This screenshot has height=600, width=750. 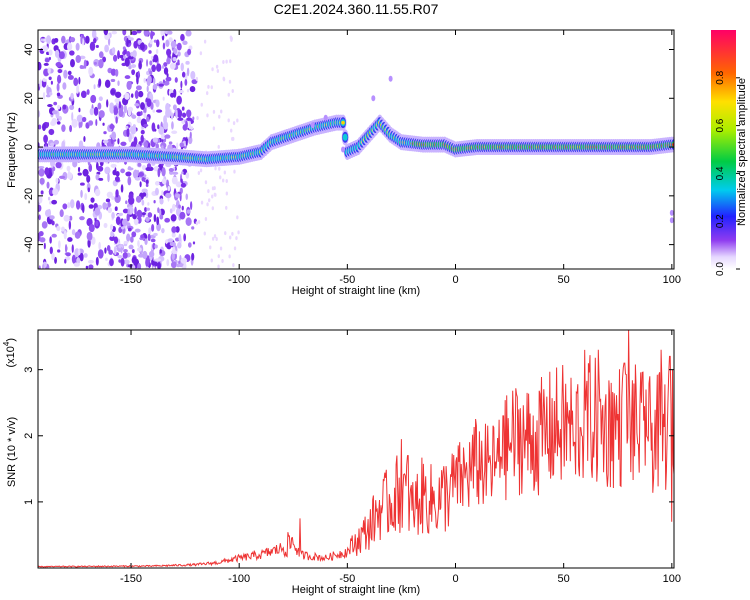 I want to click on colorbar-tick-label: 0.0, so click(x=720, y=269).